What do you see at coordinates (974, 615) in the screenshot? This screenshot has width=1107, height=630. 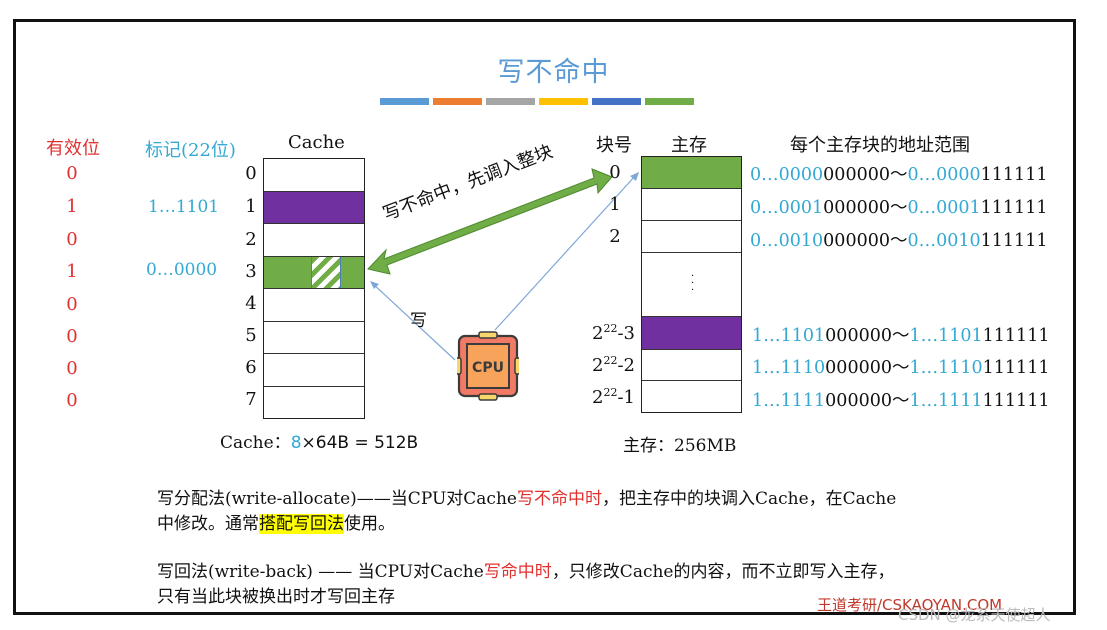 I see `csdn-watermark: CSDN @龙系天使超人` at bounding box center [974, 615].